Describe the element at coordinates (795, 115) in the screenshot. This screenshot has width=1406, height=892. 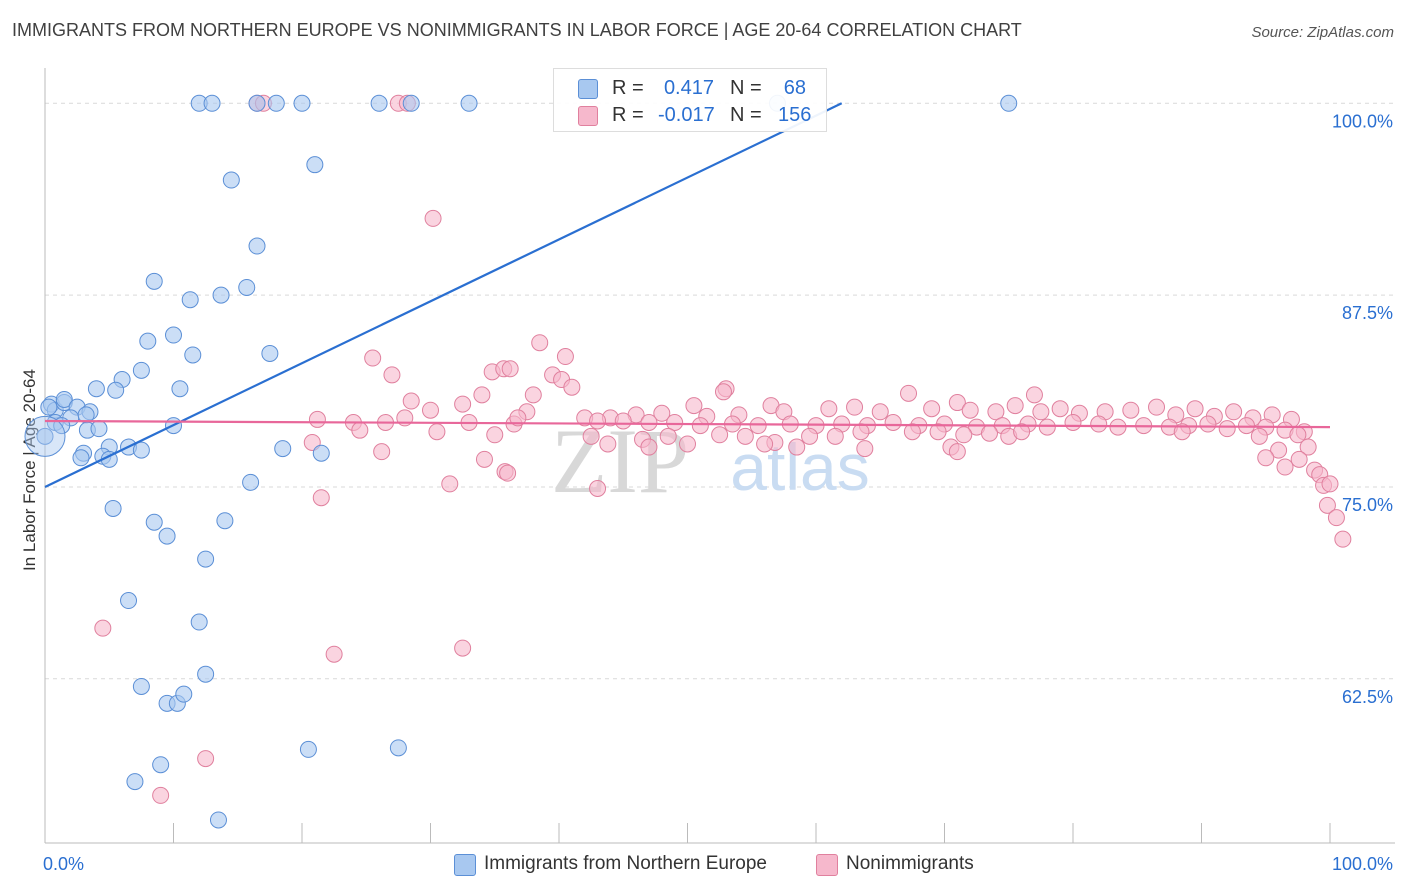
I see `n-value: 156` at that location.